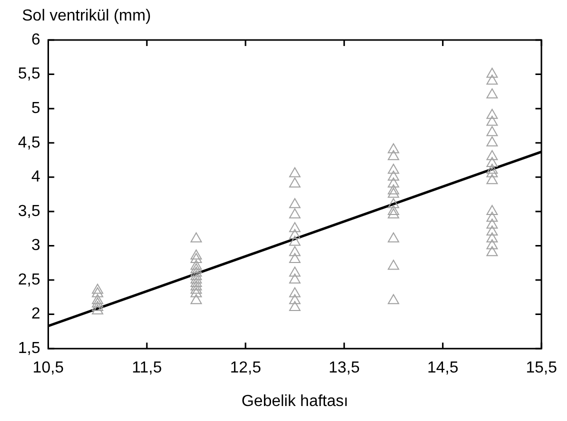  Describe the element at coordinates (35, 108) in the screenshot. I see `y-tick-label: 5` at that location.